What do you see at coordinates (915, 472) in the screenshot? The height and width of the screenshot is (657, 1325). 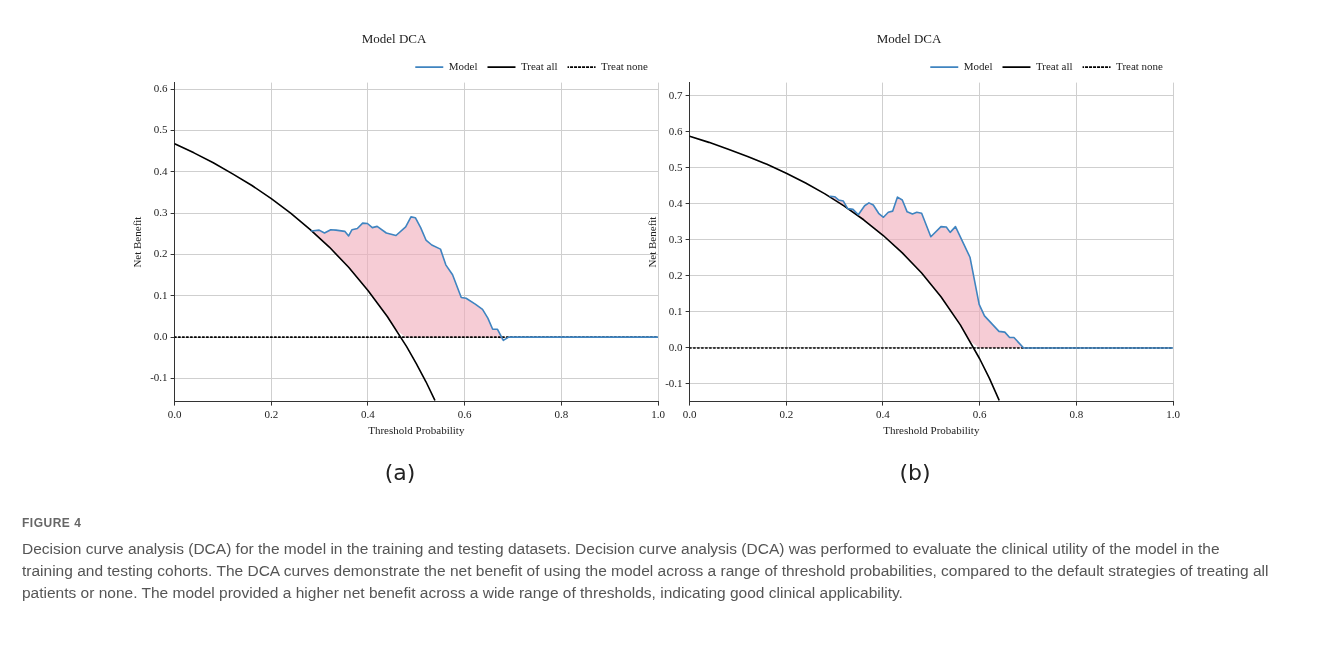 I see `text: (b)` at bounding box center [915, 472].